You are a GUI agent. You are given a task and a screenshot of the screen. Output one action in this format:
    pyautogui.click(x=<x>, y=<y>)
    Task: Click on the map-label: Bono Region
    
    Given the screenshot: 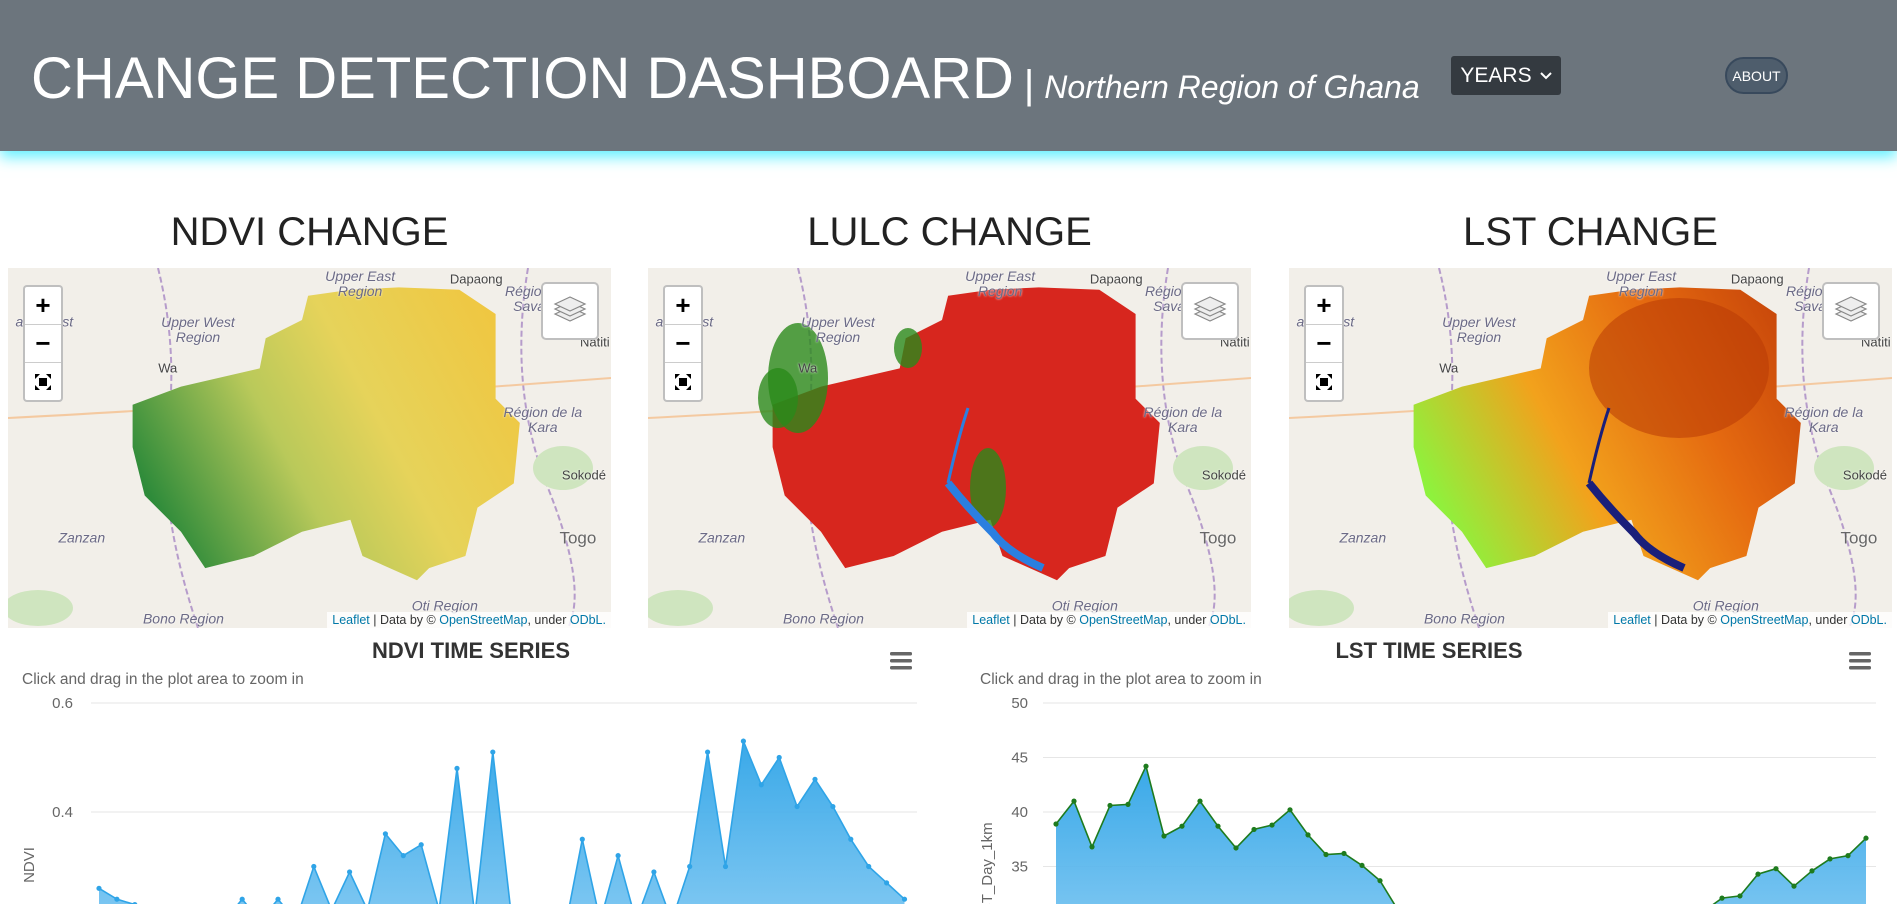 What is the action you would take?
    pyautogui.click(x=183, y=618)
    